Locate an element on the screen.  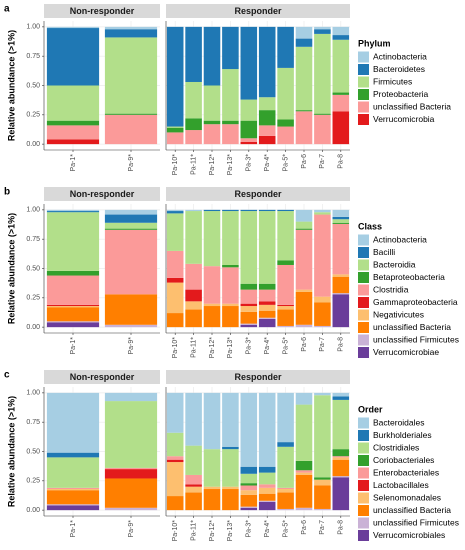
legend-label: unclassified Firmicutes is located at coordinates (416, 339).